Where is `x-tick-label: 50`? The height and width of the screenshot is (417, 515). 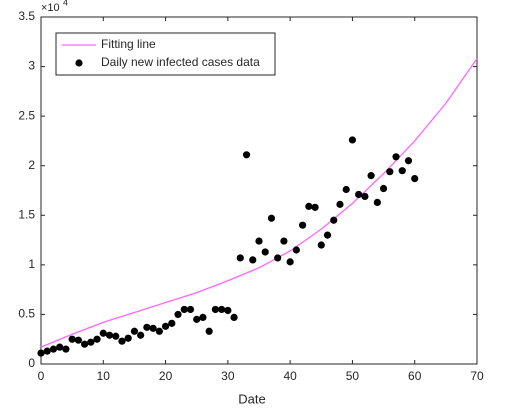
x-tick-label: 50 is located at coordinates (353, 376).